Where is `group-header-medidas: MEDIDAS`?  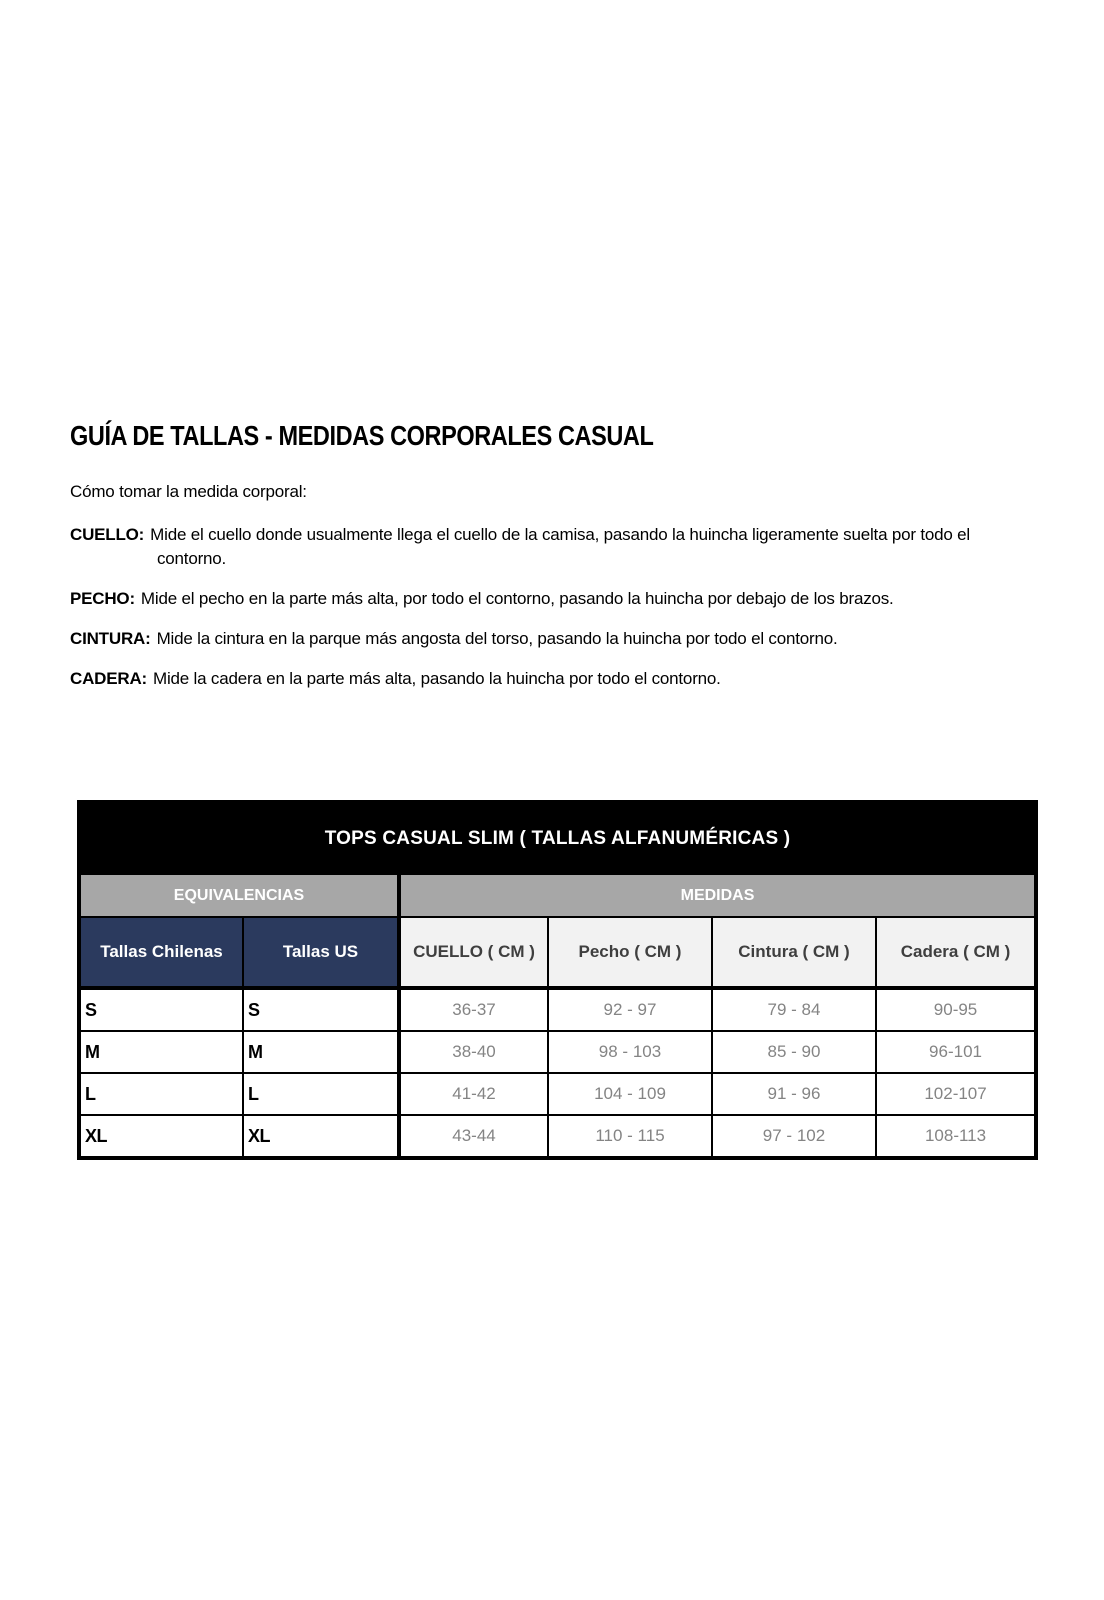
group-header-medidas: MEDIDAS is located at coordinates (717, 895).